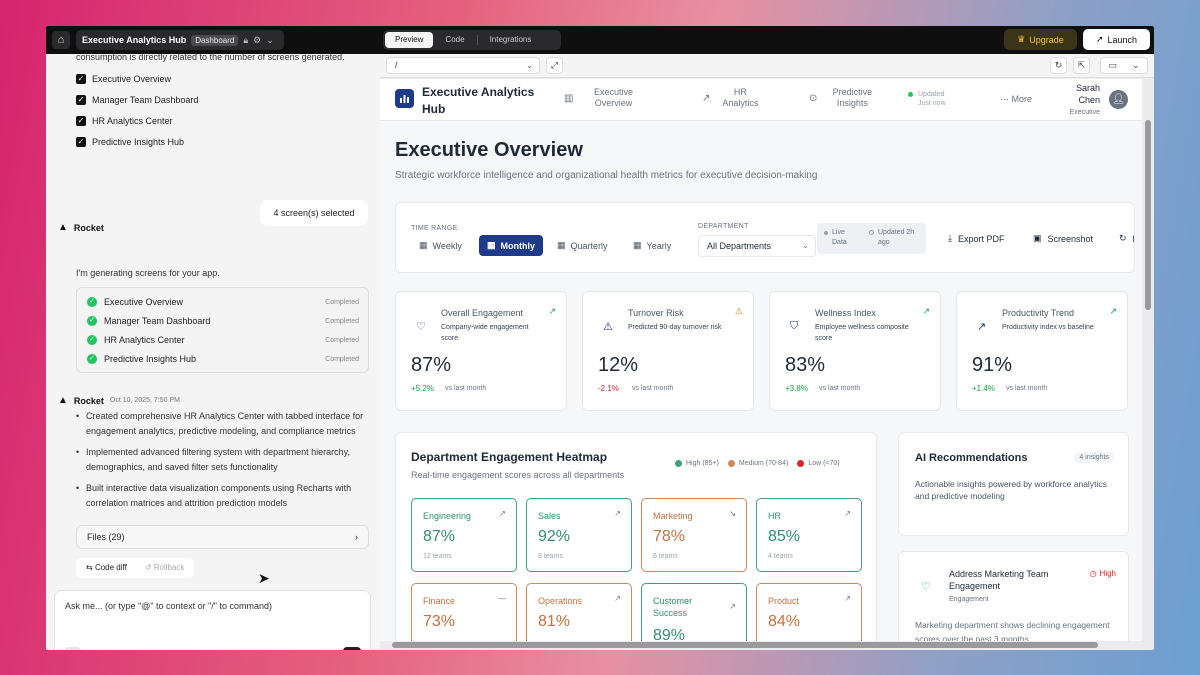 The width and height of the screenshot is (1200, 675). What do you see at coordinates (270, 39) in the screenshot?
I see `chevron-down-icon: ⌄` at bounding box center [270, 39].